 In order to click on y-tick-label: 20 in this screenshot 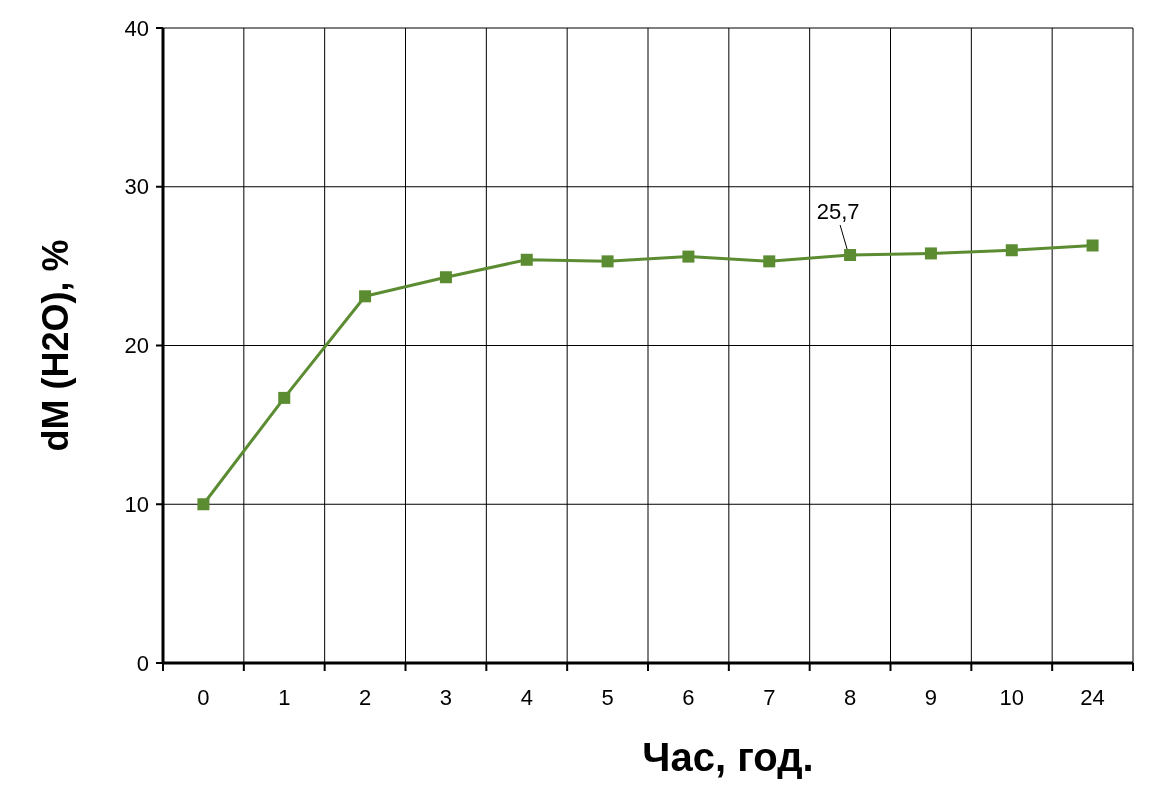, I will do `click(136, 346)`.